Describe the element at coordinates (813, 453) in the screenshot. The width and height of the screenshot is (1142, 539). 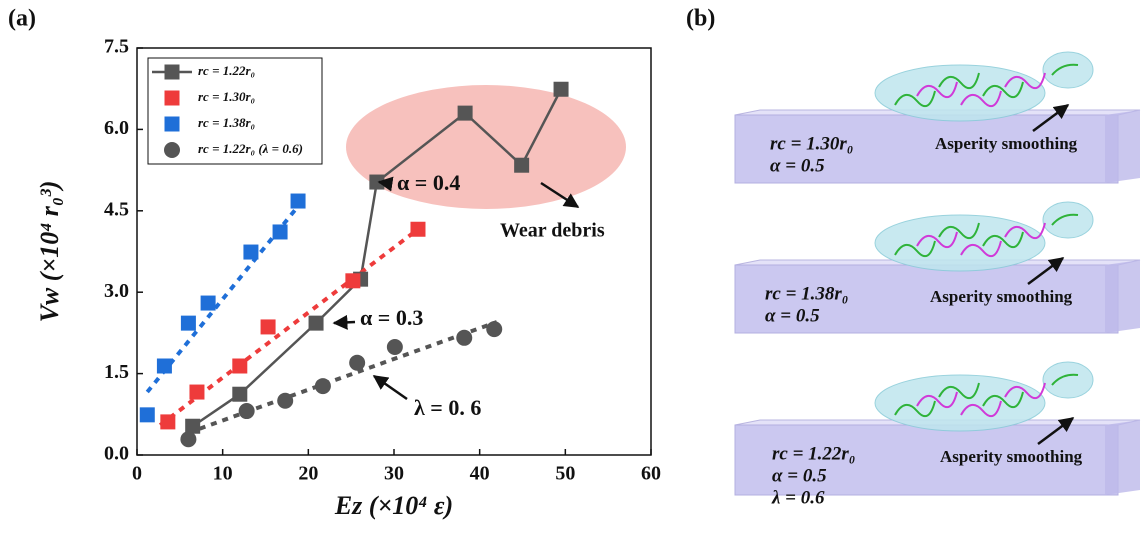
I see `slab-label: rc = 1.22r₀` at that location.